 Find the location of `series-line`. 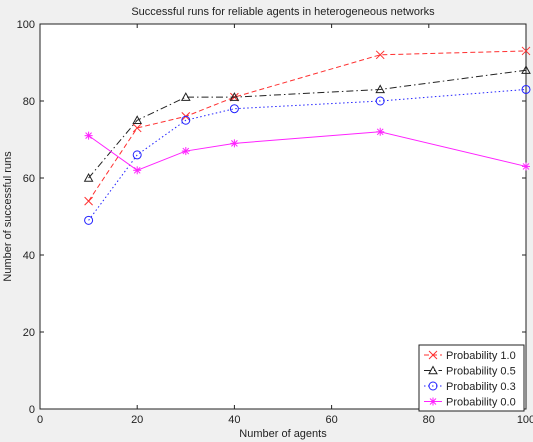

series-line is located at coordinates (307, 151).